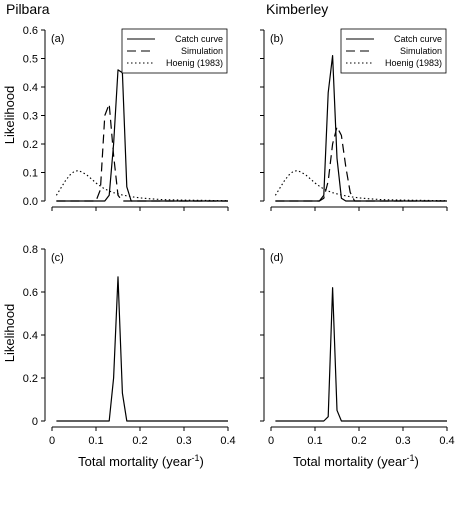  Describe the element at coordinates (30, 174) in the screenshot. I see `y-tick-label: 0.1` at that location.